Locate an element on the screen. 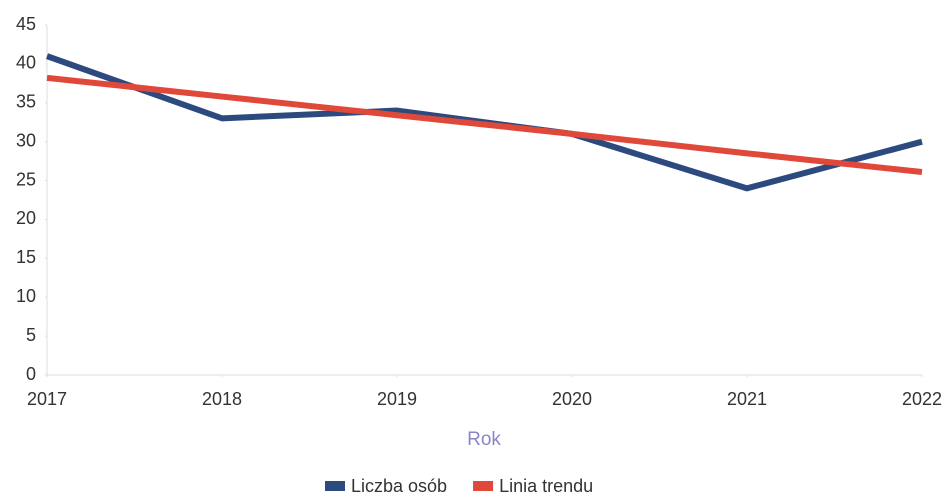  y-tick-label: 5 is located at coordinates (31, 335).